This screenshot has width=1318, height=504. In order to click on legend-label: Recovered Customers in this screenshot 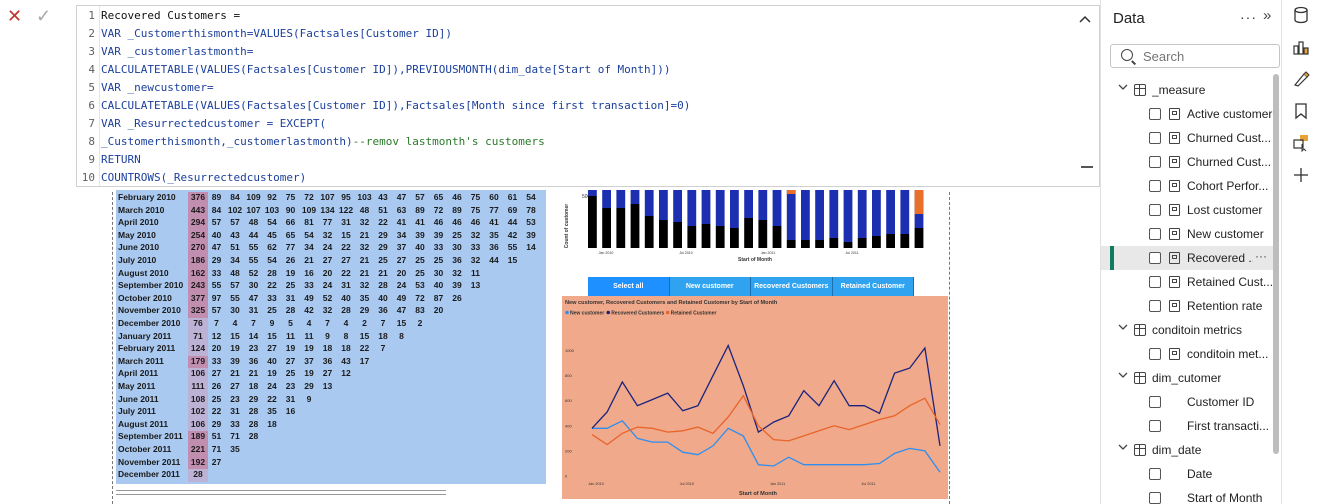, I will do `click(637, 314)`.